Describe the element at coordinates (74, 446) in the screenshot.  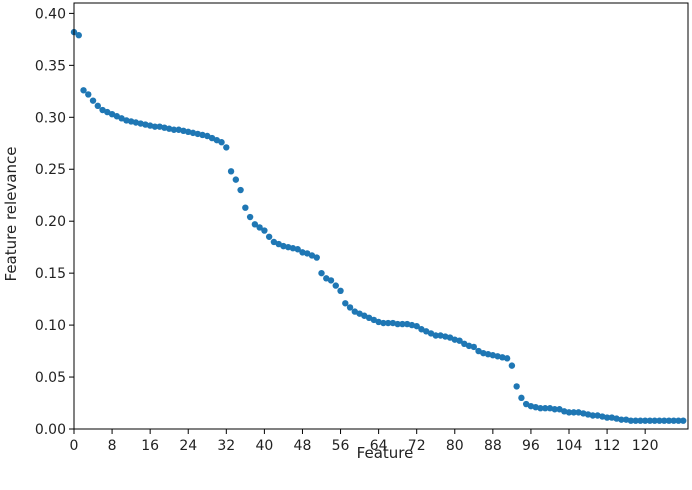
I see `x-tick-label: 0` at that location.